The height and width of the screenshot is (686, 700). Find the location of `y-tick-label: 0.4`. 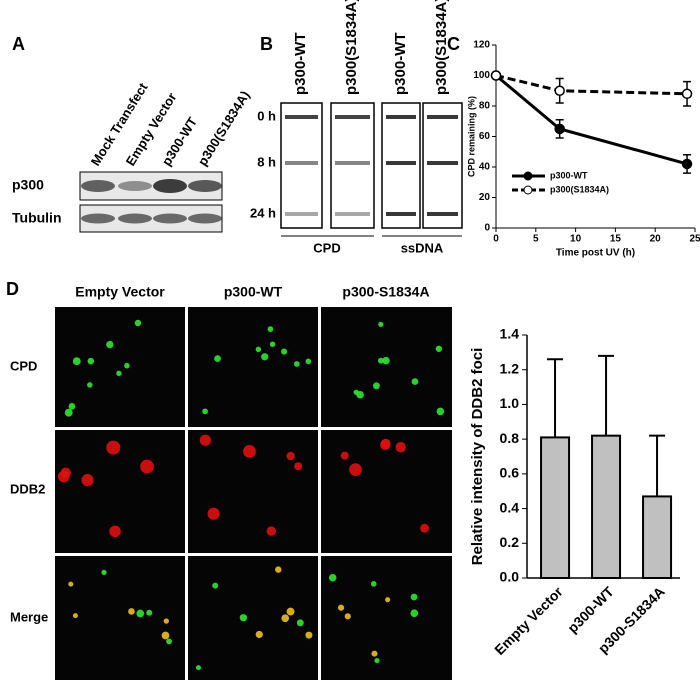

y-tick-label: 0.4 is located at coordinates (510, 507).